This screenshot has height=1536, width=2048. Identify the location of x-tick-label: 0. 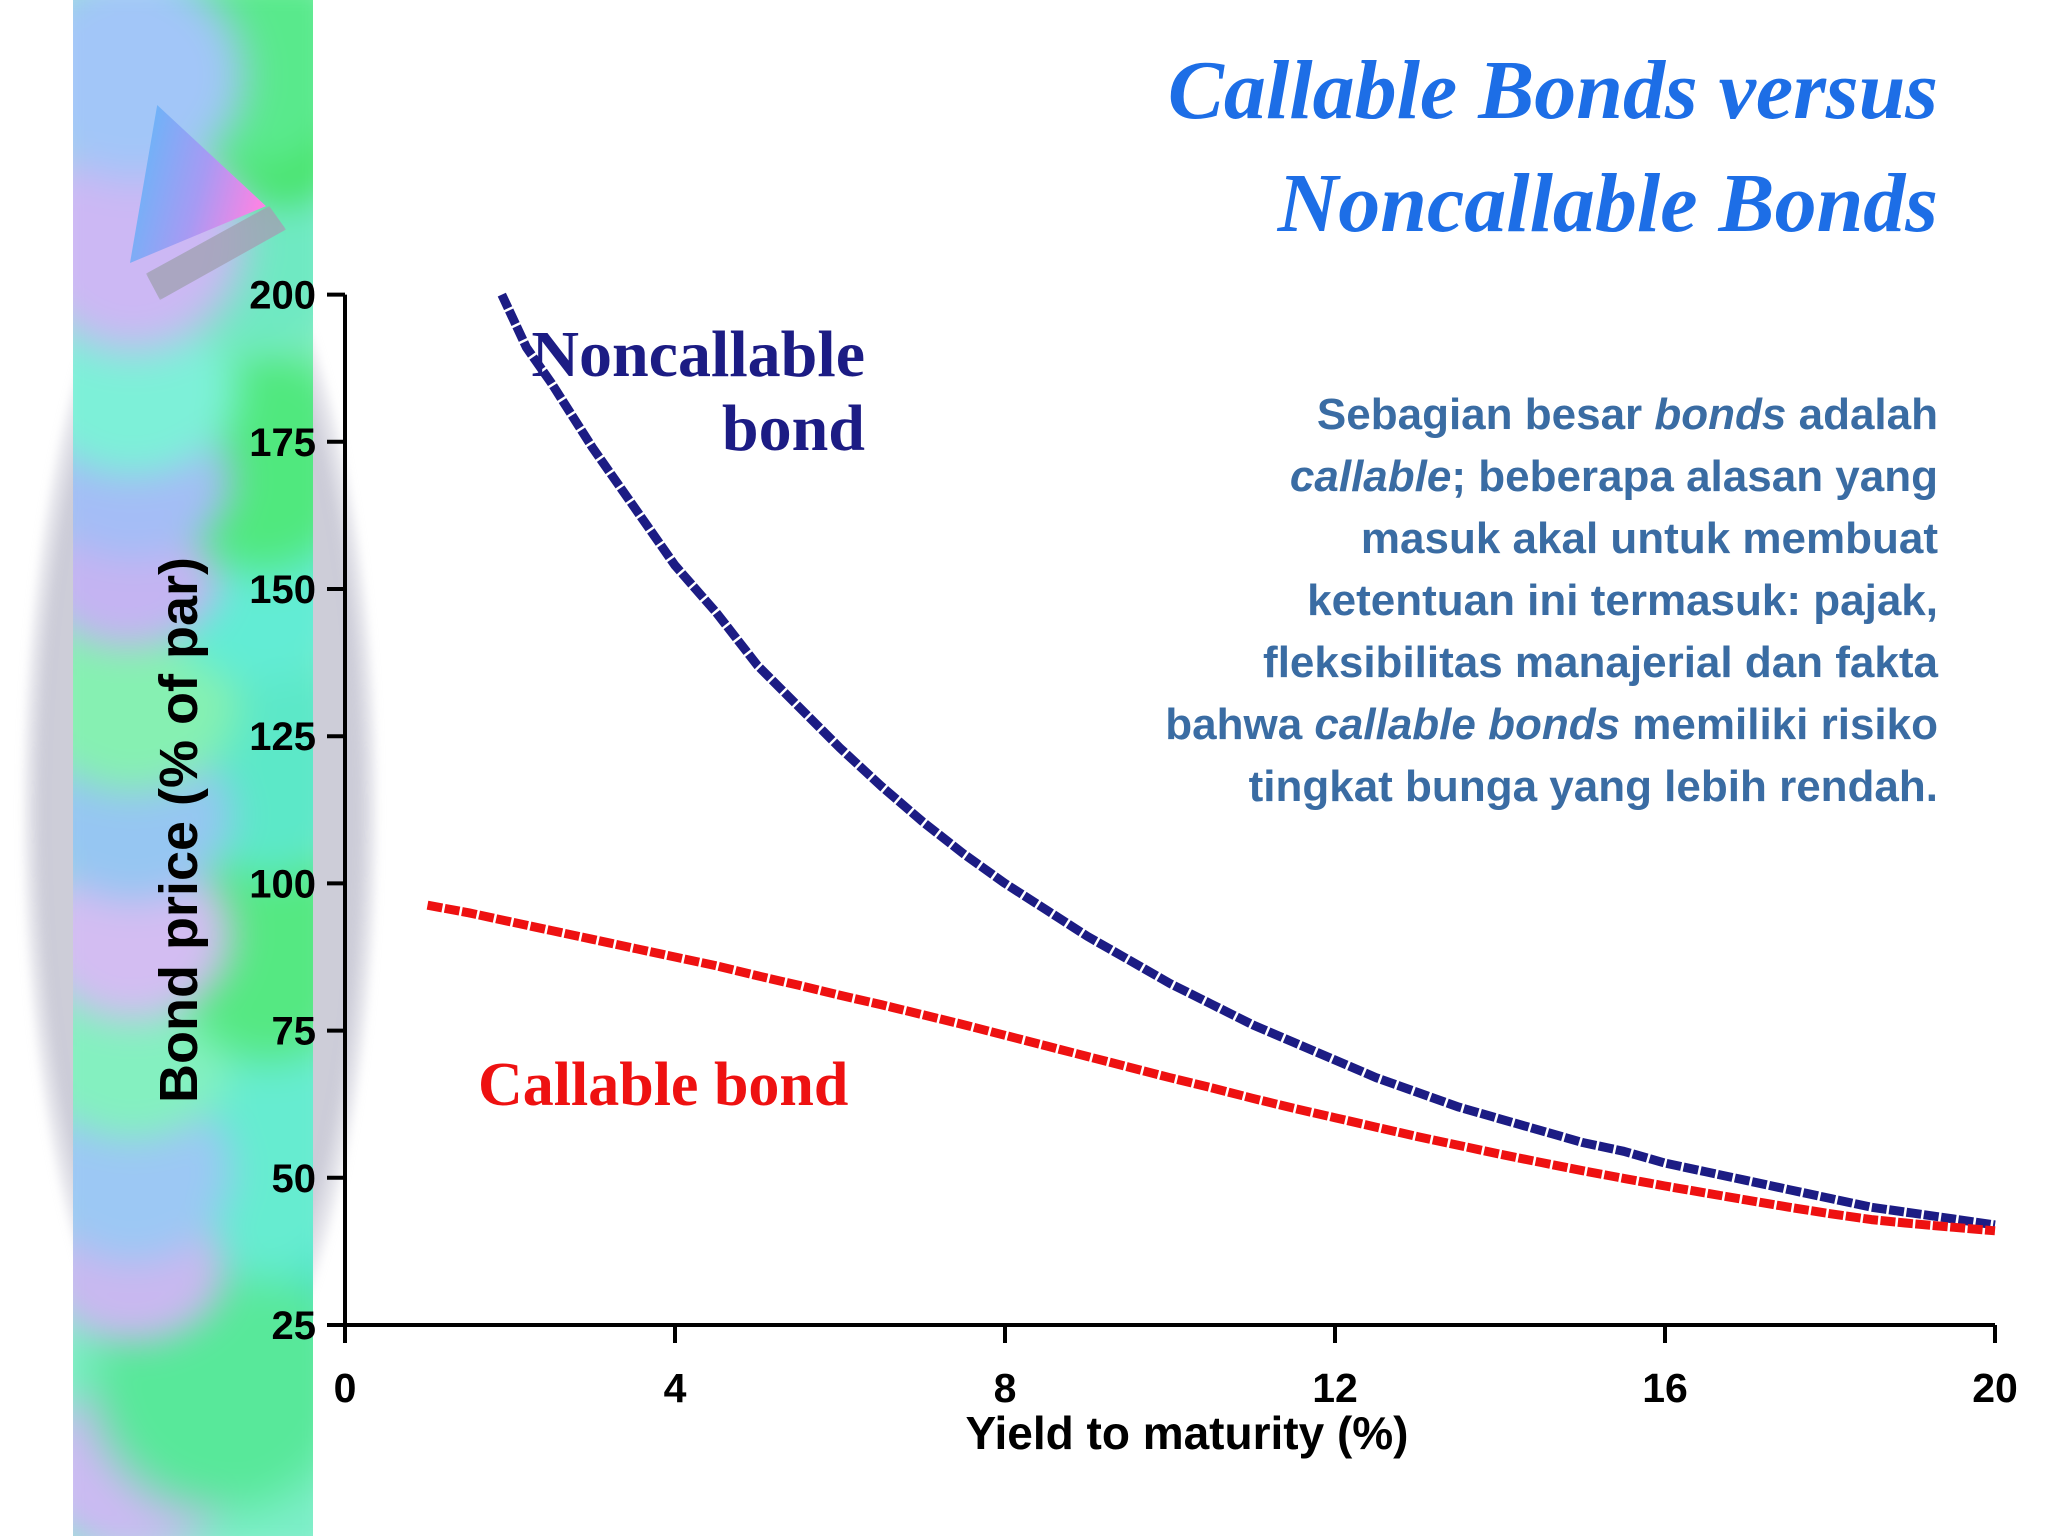
(345, 1388).